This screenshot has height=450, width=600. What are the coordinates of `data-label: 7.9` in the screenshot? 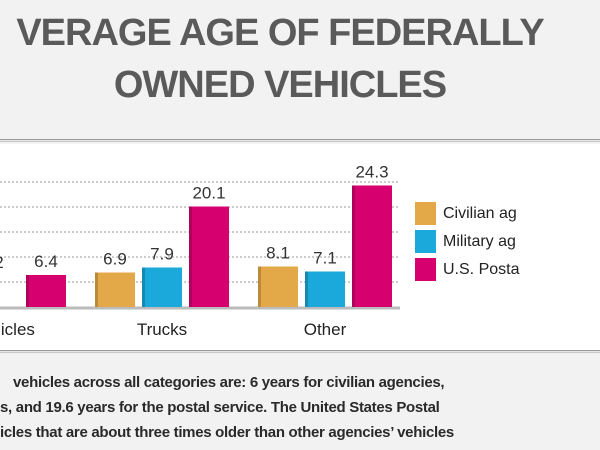 It's located at (162, 254).